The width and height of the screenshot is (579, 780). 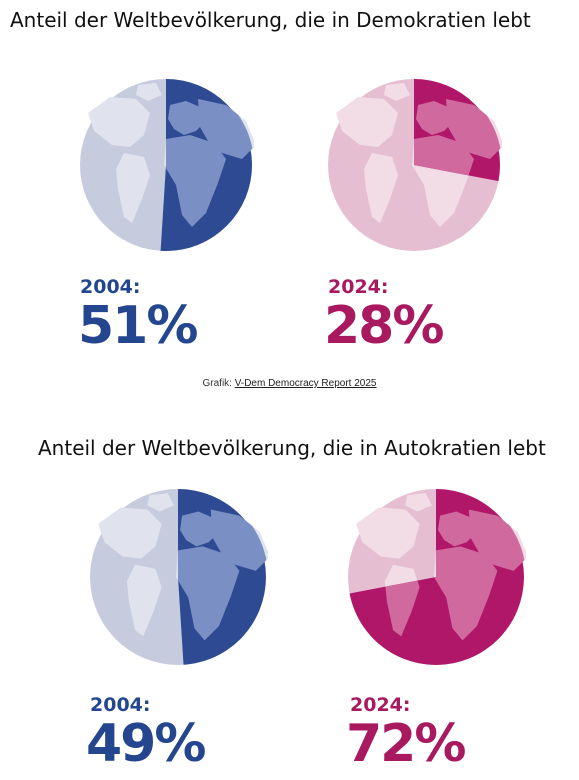 I want to click on percentage-value: 28%, so click(x=384, y=326).